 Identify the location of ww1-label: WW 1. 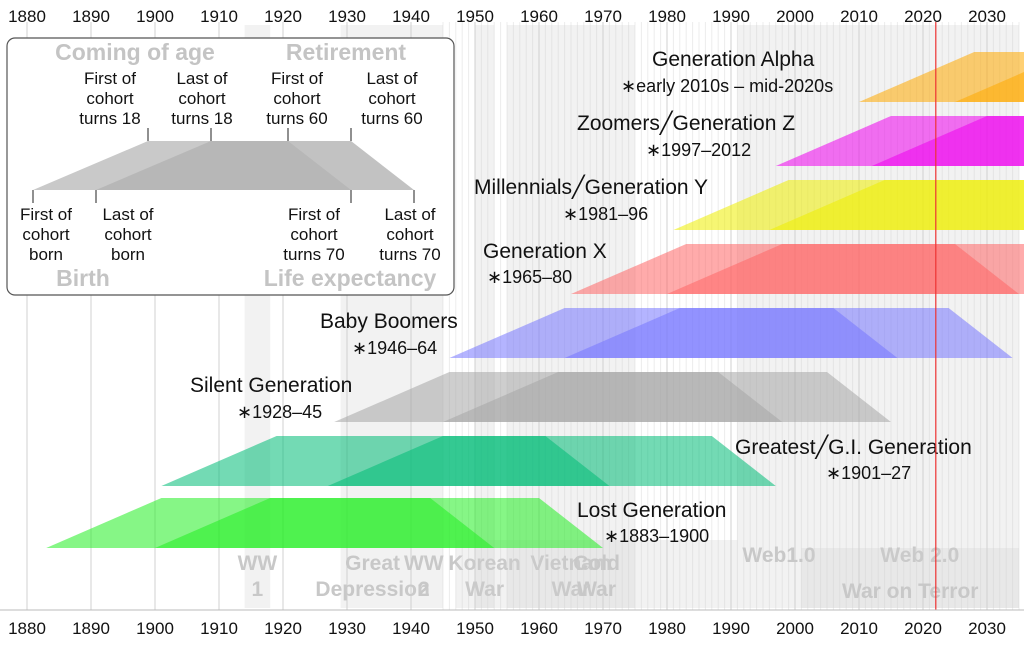
(258, 576).